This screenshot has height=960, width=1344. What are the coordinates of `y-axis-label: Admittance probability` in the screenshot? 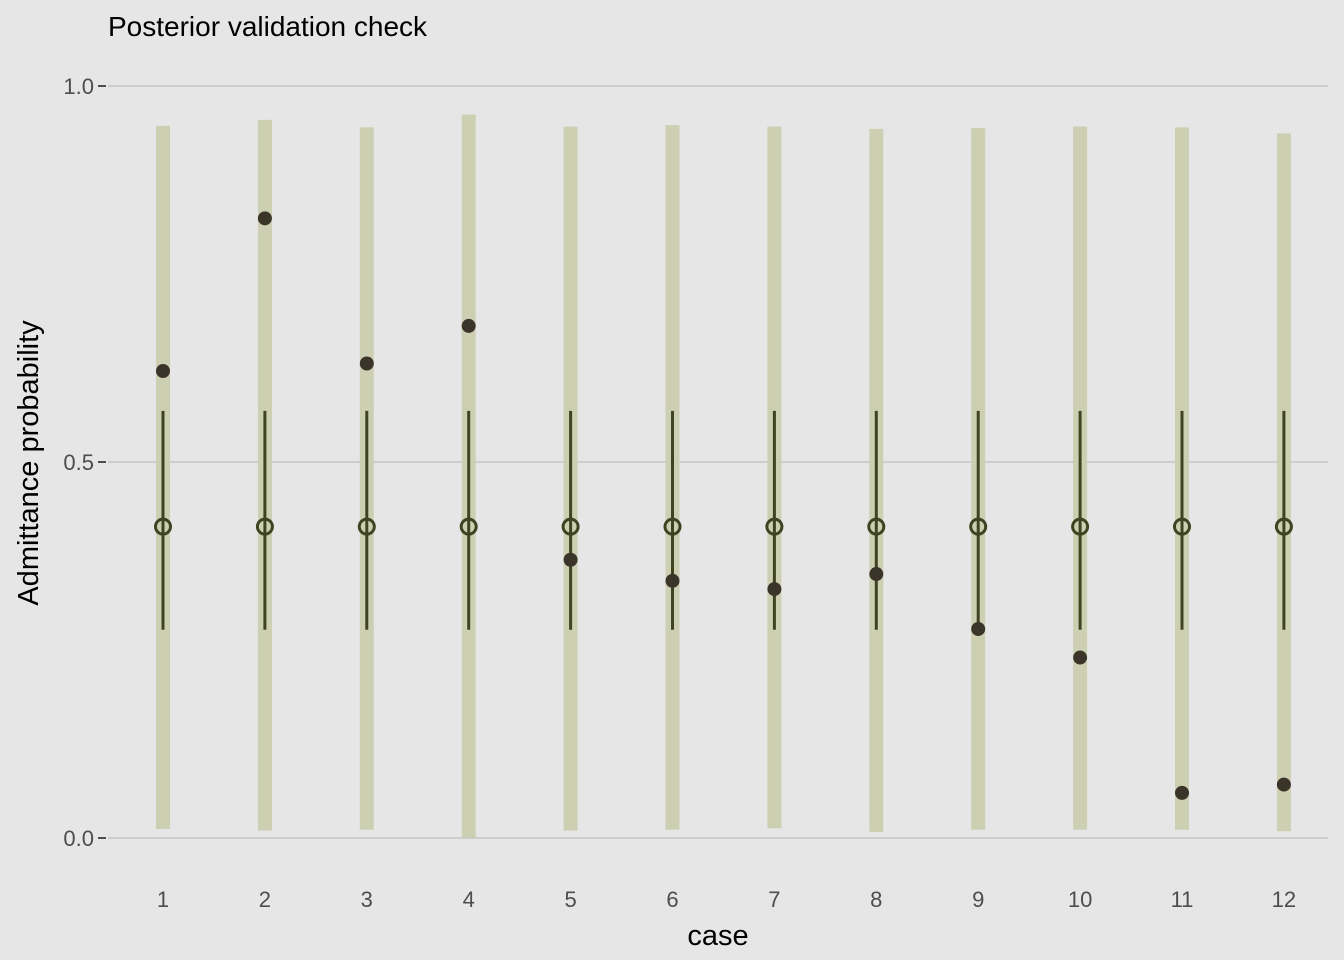 It's located at (29, 463).